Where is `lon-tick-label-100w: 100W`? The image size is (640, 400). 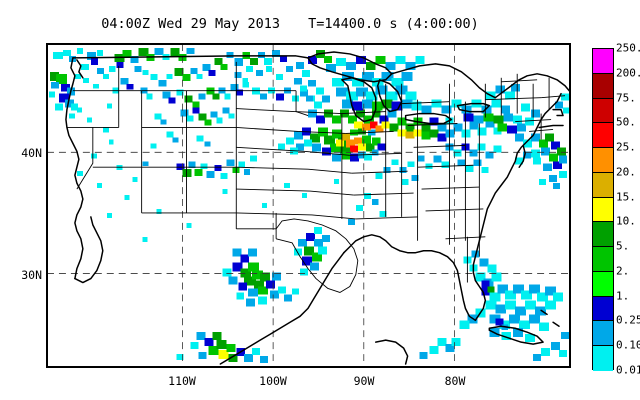 lon-tick-label-100w: 100W is located at coordinates (273, 381).